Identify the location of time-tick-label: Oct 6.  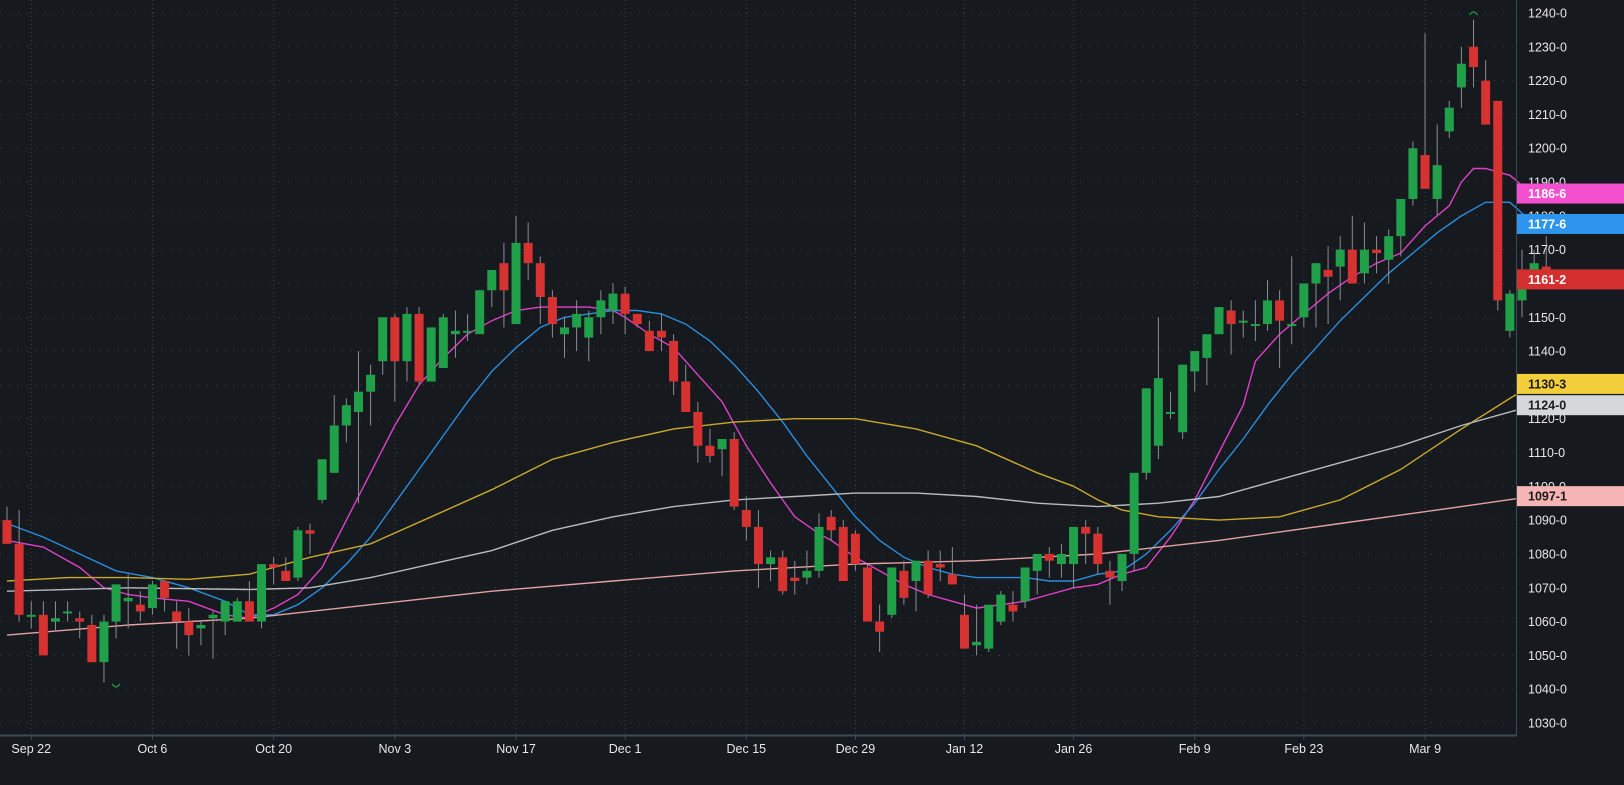
(153, 749).